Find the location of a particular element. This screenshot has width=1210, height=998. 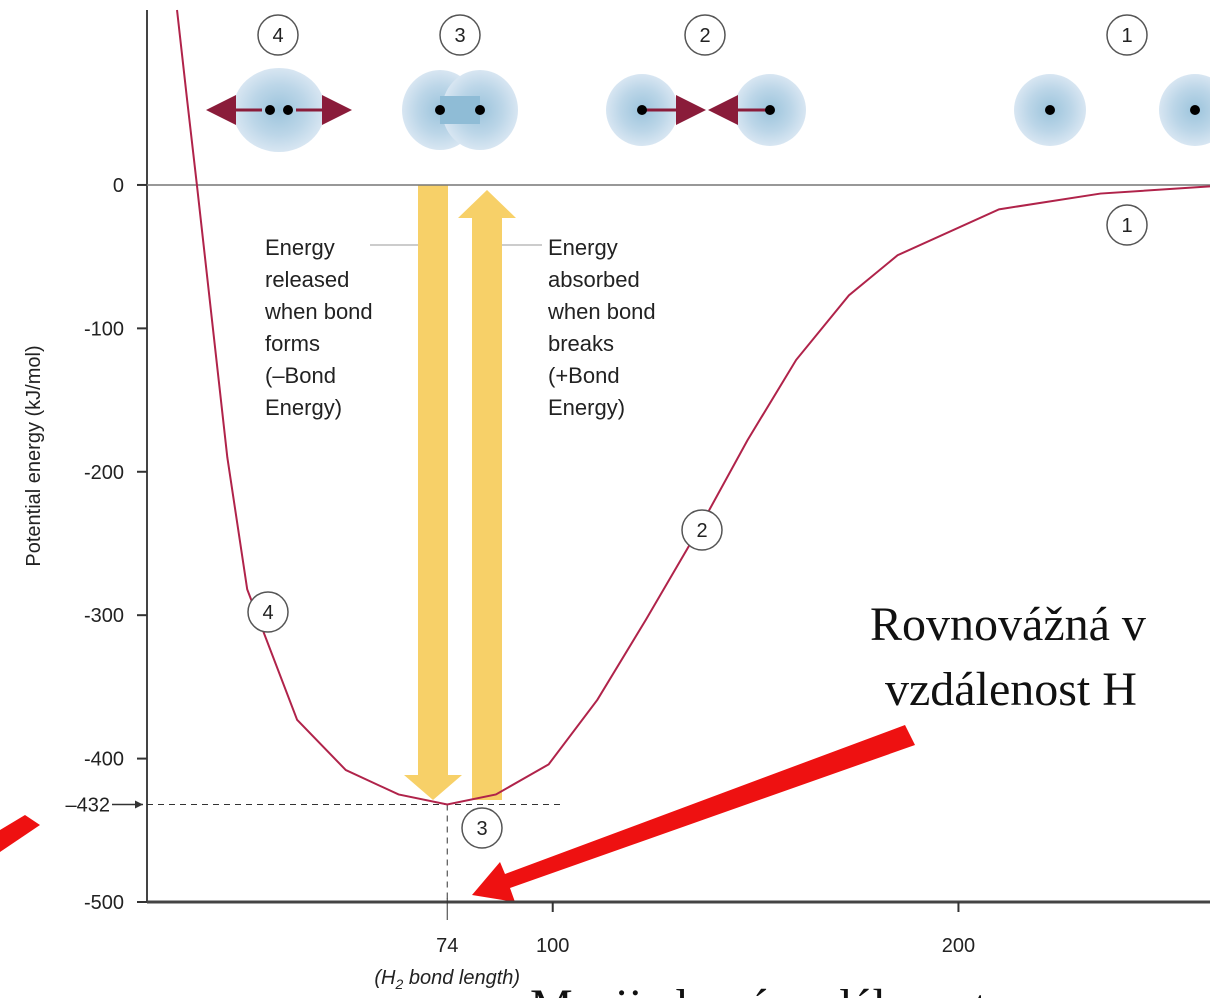

released-text: when bond is located at coordinates (318, 311).